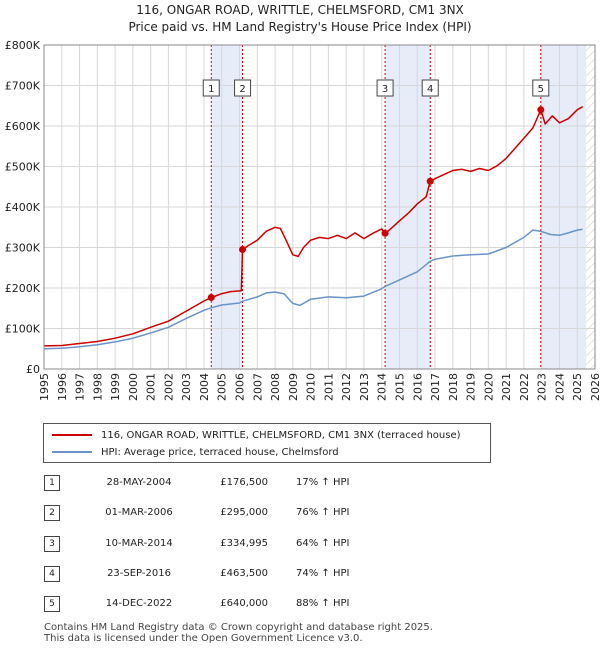  I want to click on x-tick-label: 2017, so click(435, 387).